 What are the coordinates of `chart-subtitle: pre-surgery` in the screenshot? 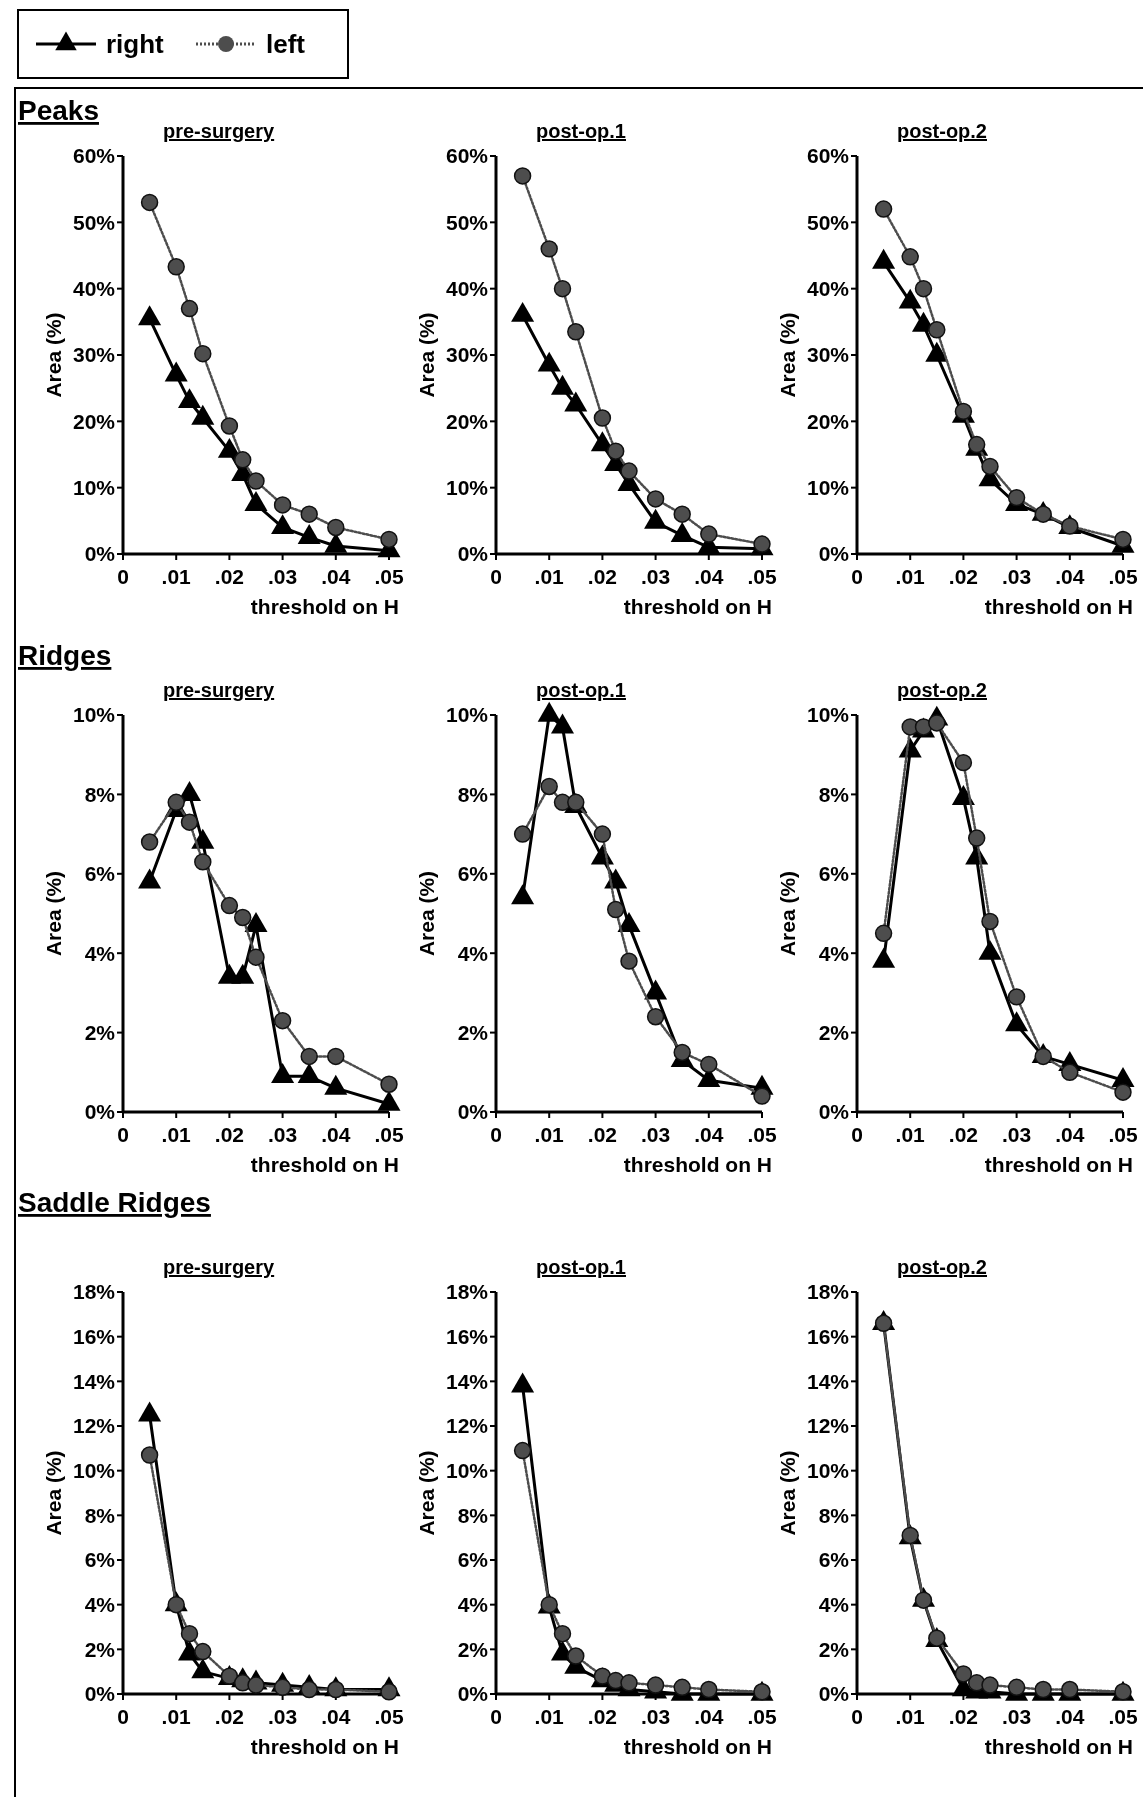 It's located at (219, 131).